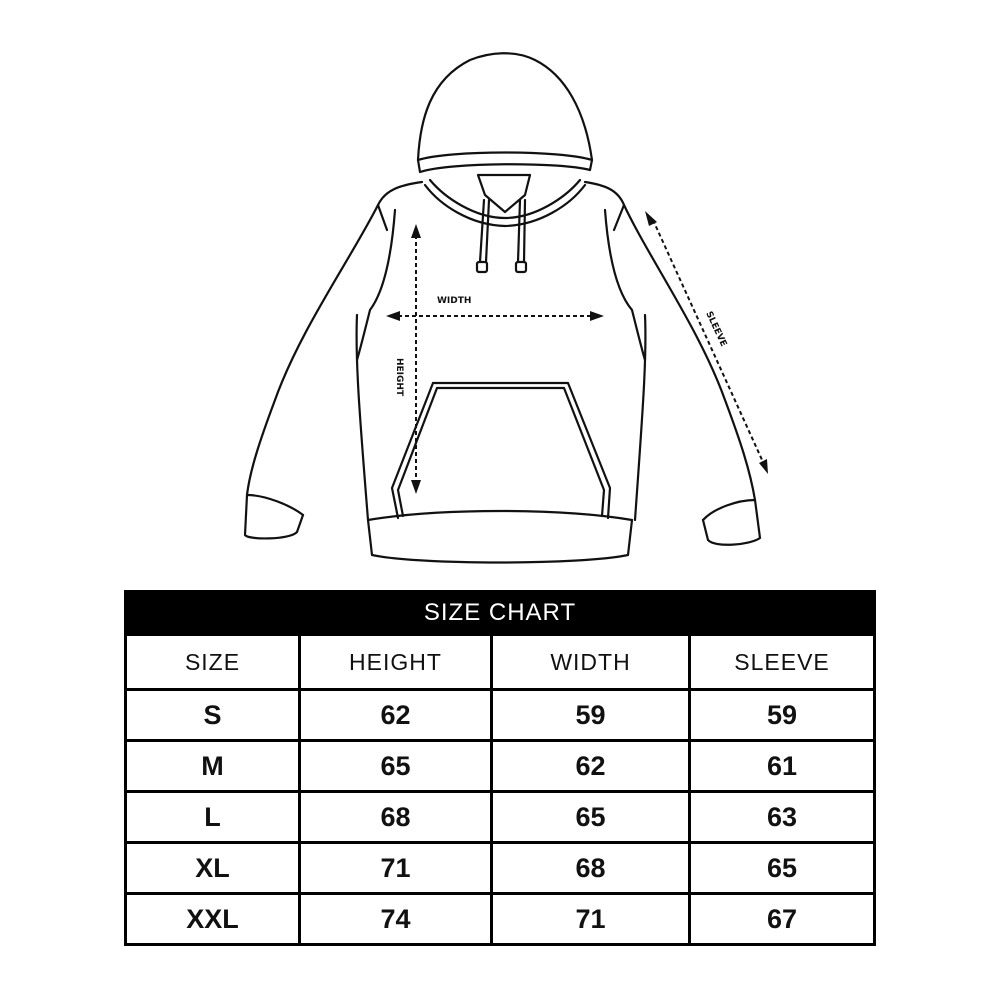  What do you see at coordinates (782, 919) in the screenshot?
I see `sleeve-cell: 67` at bounding box center [782, 919].